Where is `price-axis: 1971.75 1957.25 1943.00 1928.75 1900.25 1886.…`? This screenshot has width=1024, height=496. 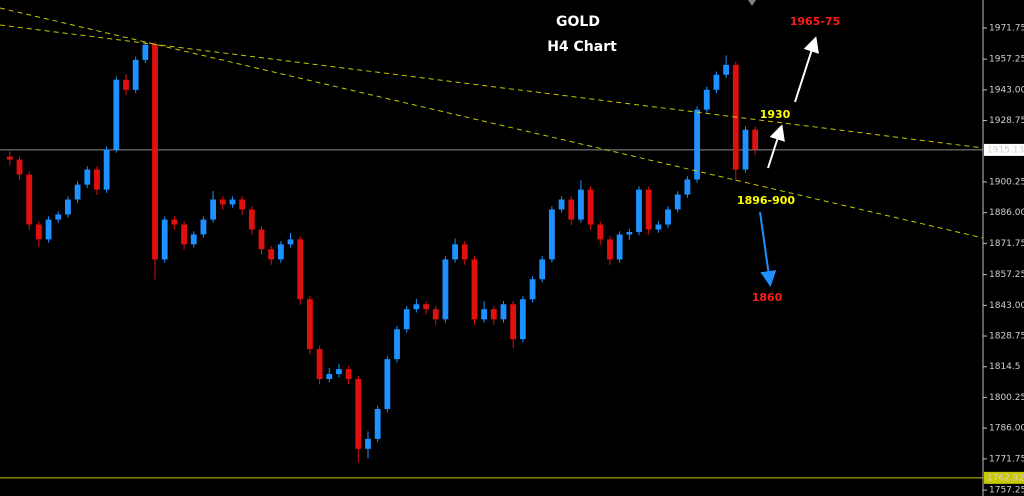 price-axis: 1971.75 1957.25 1943.00 1928.75 1900.25 1886.… is located at coordinates (1003, 248).